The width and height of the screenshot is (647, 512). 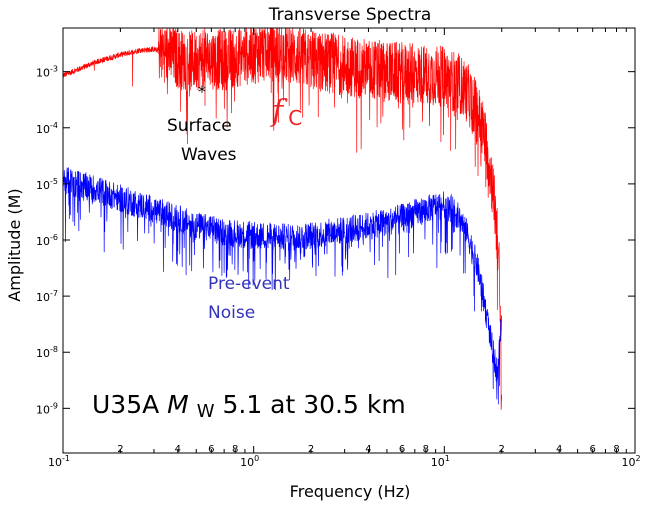 I want to click on y-tick-label-exp: -8, so click(x=54, y=349).